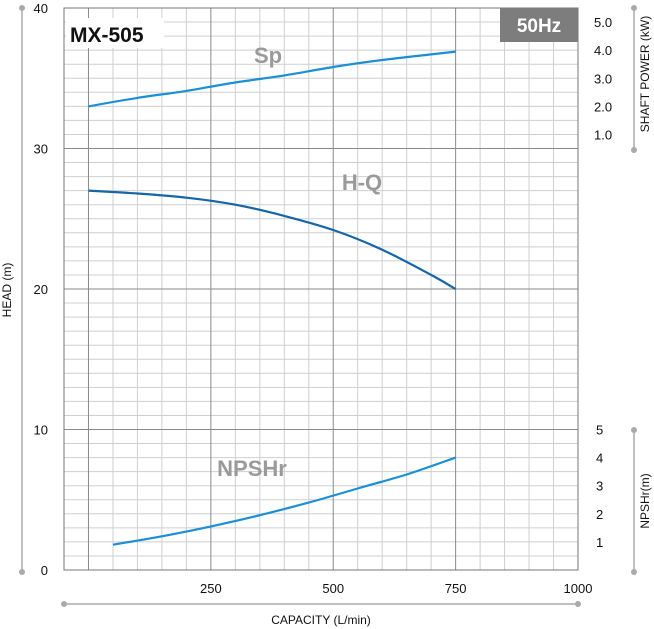 This screenshot has height=629, width=654. Describe the element at coordinates (634, 8) in the screenshot. I see `power-axis-top-dot` at that location.